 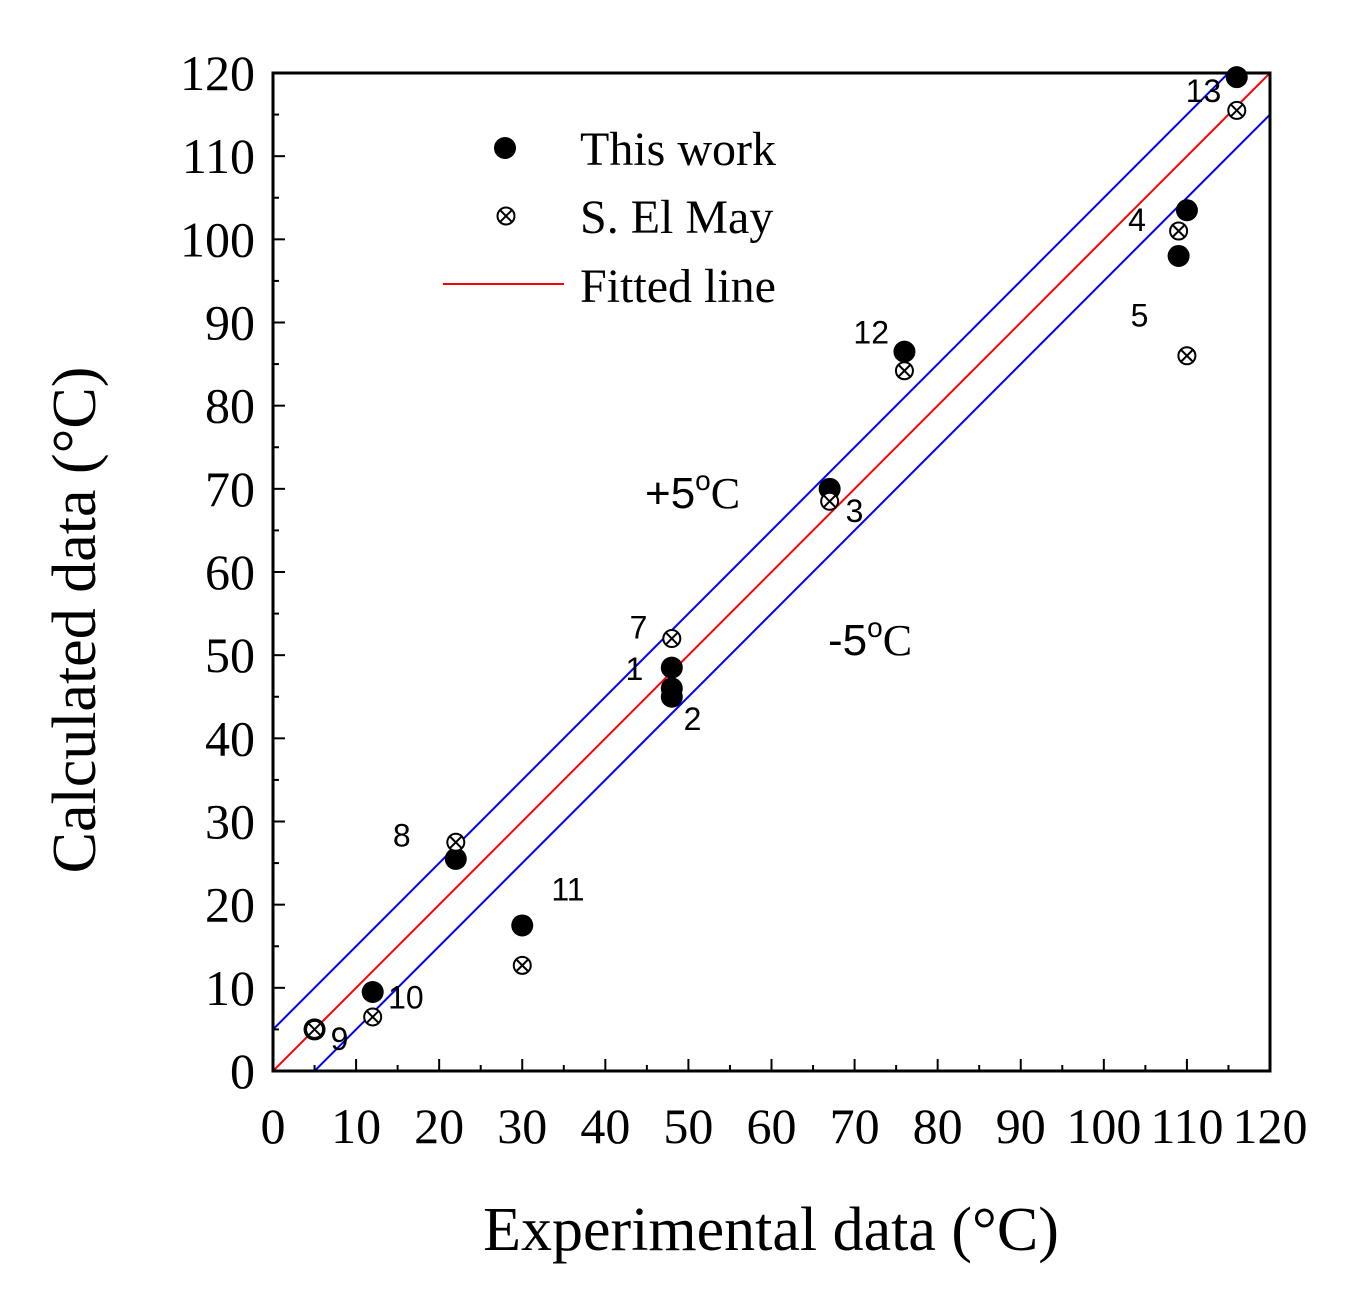 I want to click on point-label: 11, so click(x=567, y=890).